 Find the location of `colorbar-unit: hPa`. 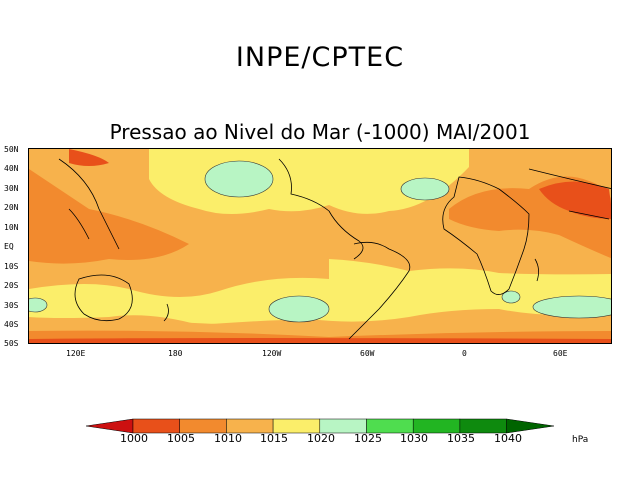

colorbar-unit: hPa is located at coordinates (580, 440).